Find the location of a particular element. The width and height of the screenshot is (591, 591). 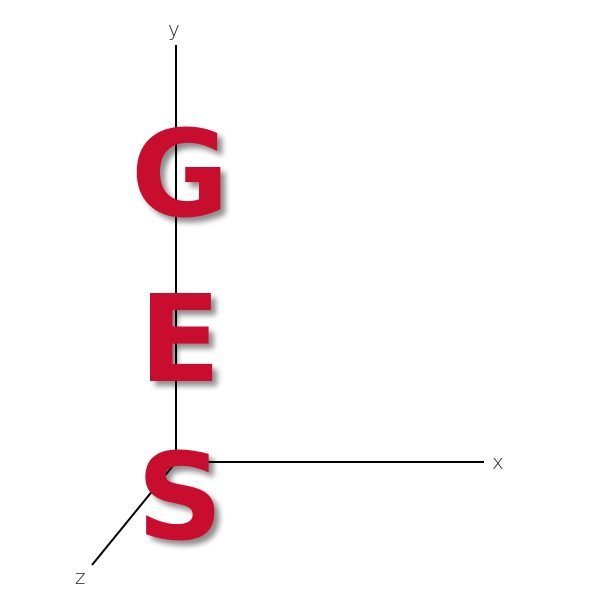

logo-letter-e: E is located at coordinates (180, 340).